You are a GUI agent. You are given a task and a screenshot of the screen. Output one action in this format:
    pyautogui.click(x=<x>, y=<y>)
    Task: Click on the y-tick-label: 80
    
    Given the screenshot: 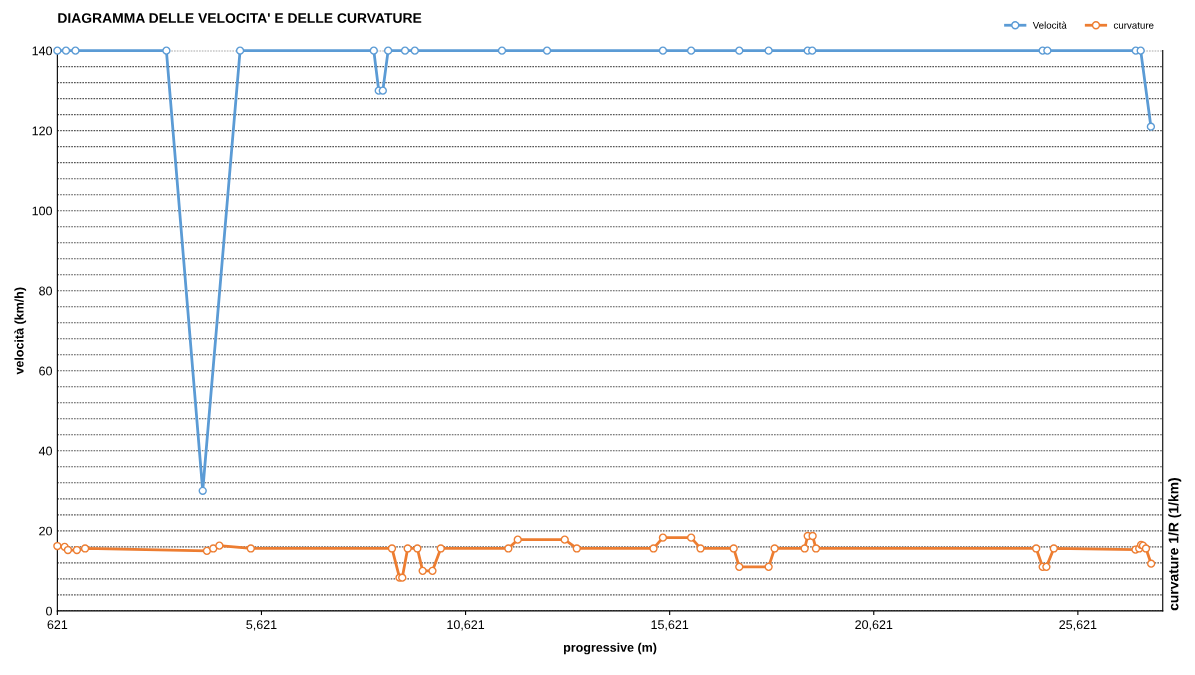 What is the action you would take?
    pyautogui.click(x=46, y=291)
    